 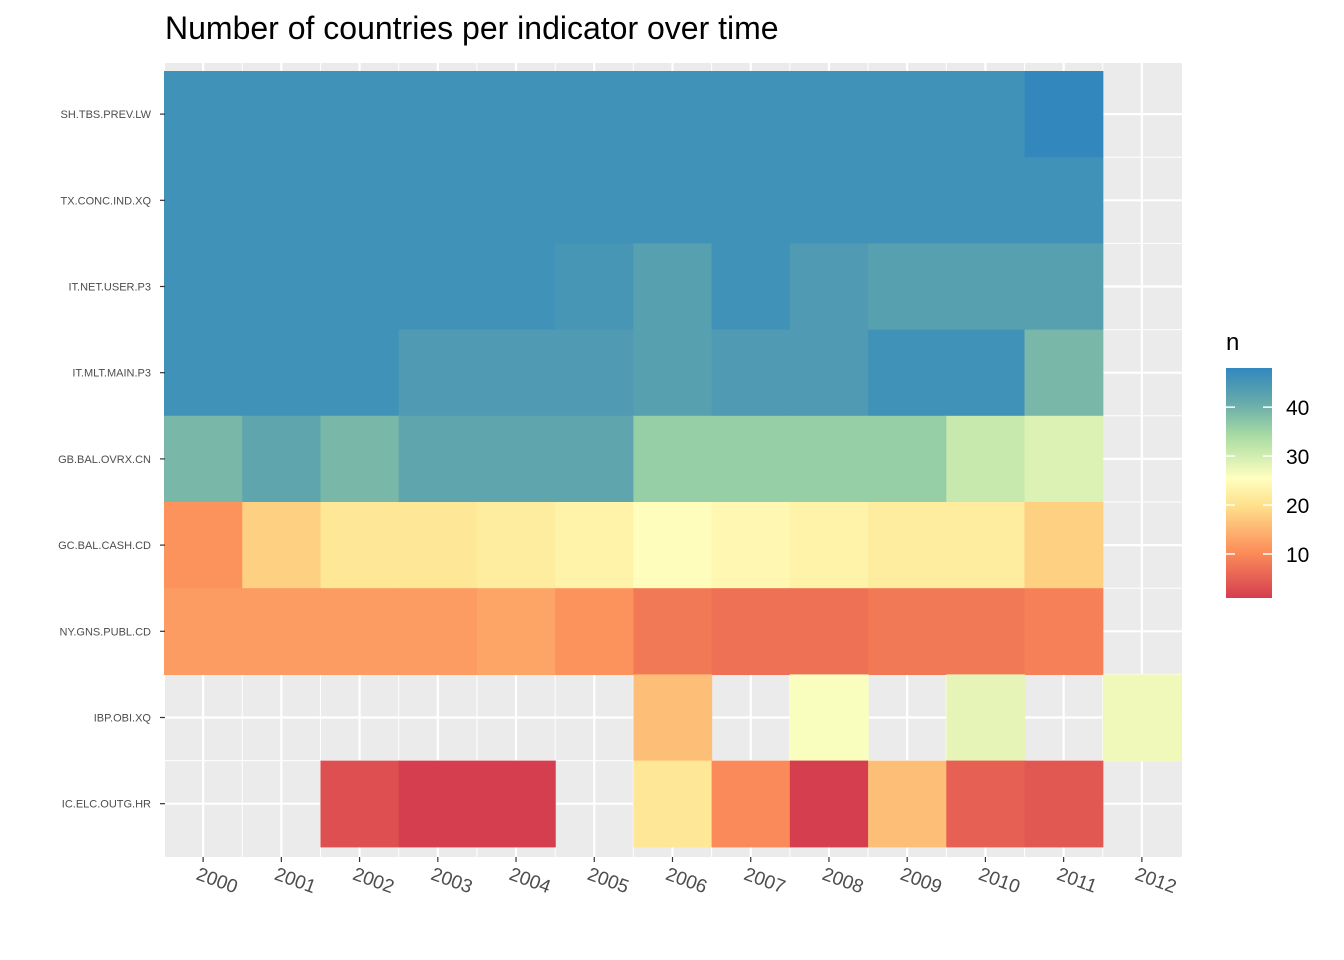 What do you see at coordinates (109, 288) in the screenshot?
I see `y-tick-label: IT.NET.USER.P3` at bounding box center [109, 288].